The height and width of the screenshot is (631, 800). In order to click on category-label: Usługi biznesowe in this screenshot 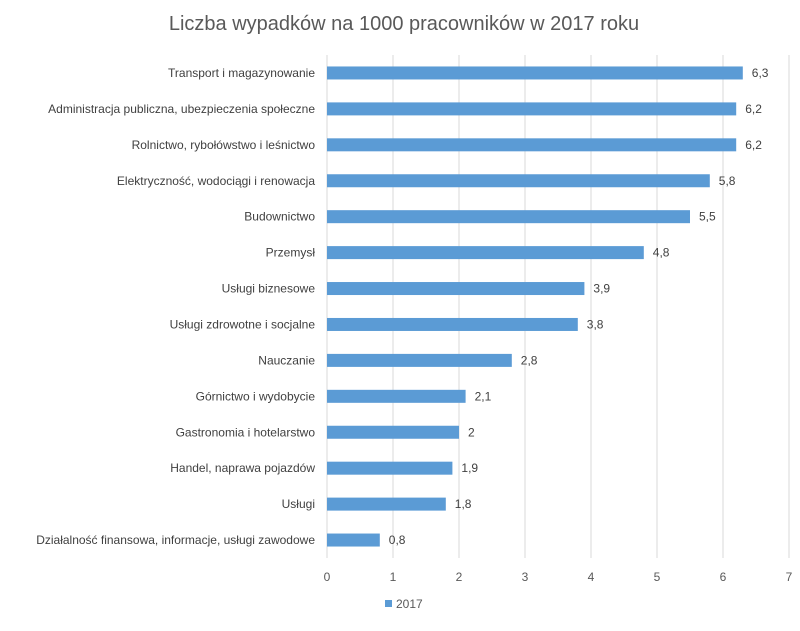, I will do `click(269, 289)`.